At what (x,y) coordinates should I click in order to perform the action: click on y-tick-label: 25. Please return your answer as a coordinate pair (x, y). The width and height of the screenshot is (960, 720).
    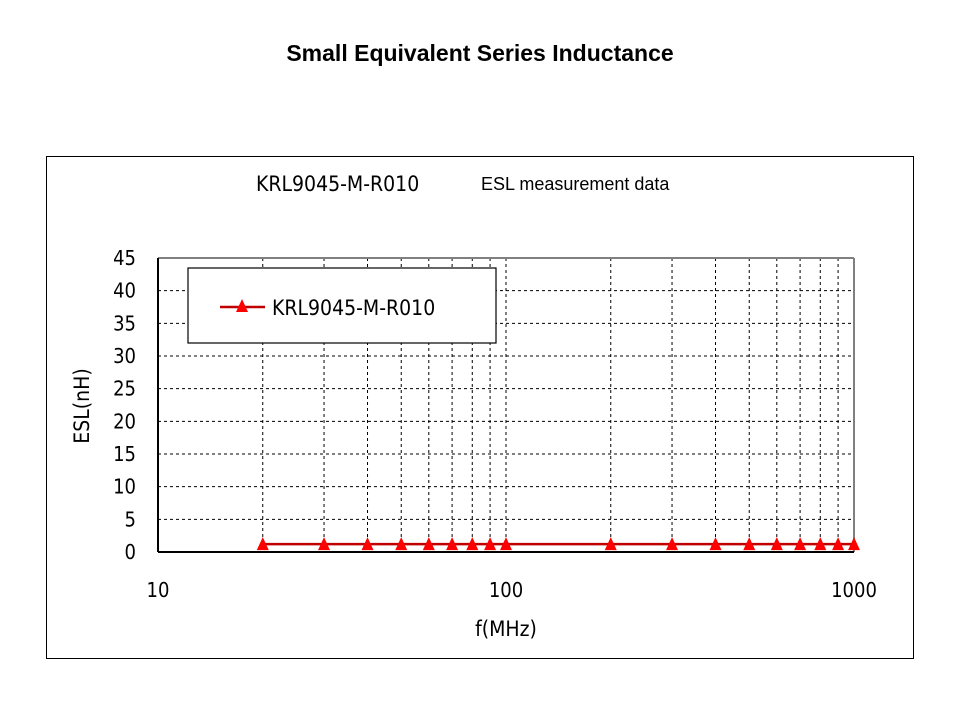
    Looking at the image, I should click on (124, 389).